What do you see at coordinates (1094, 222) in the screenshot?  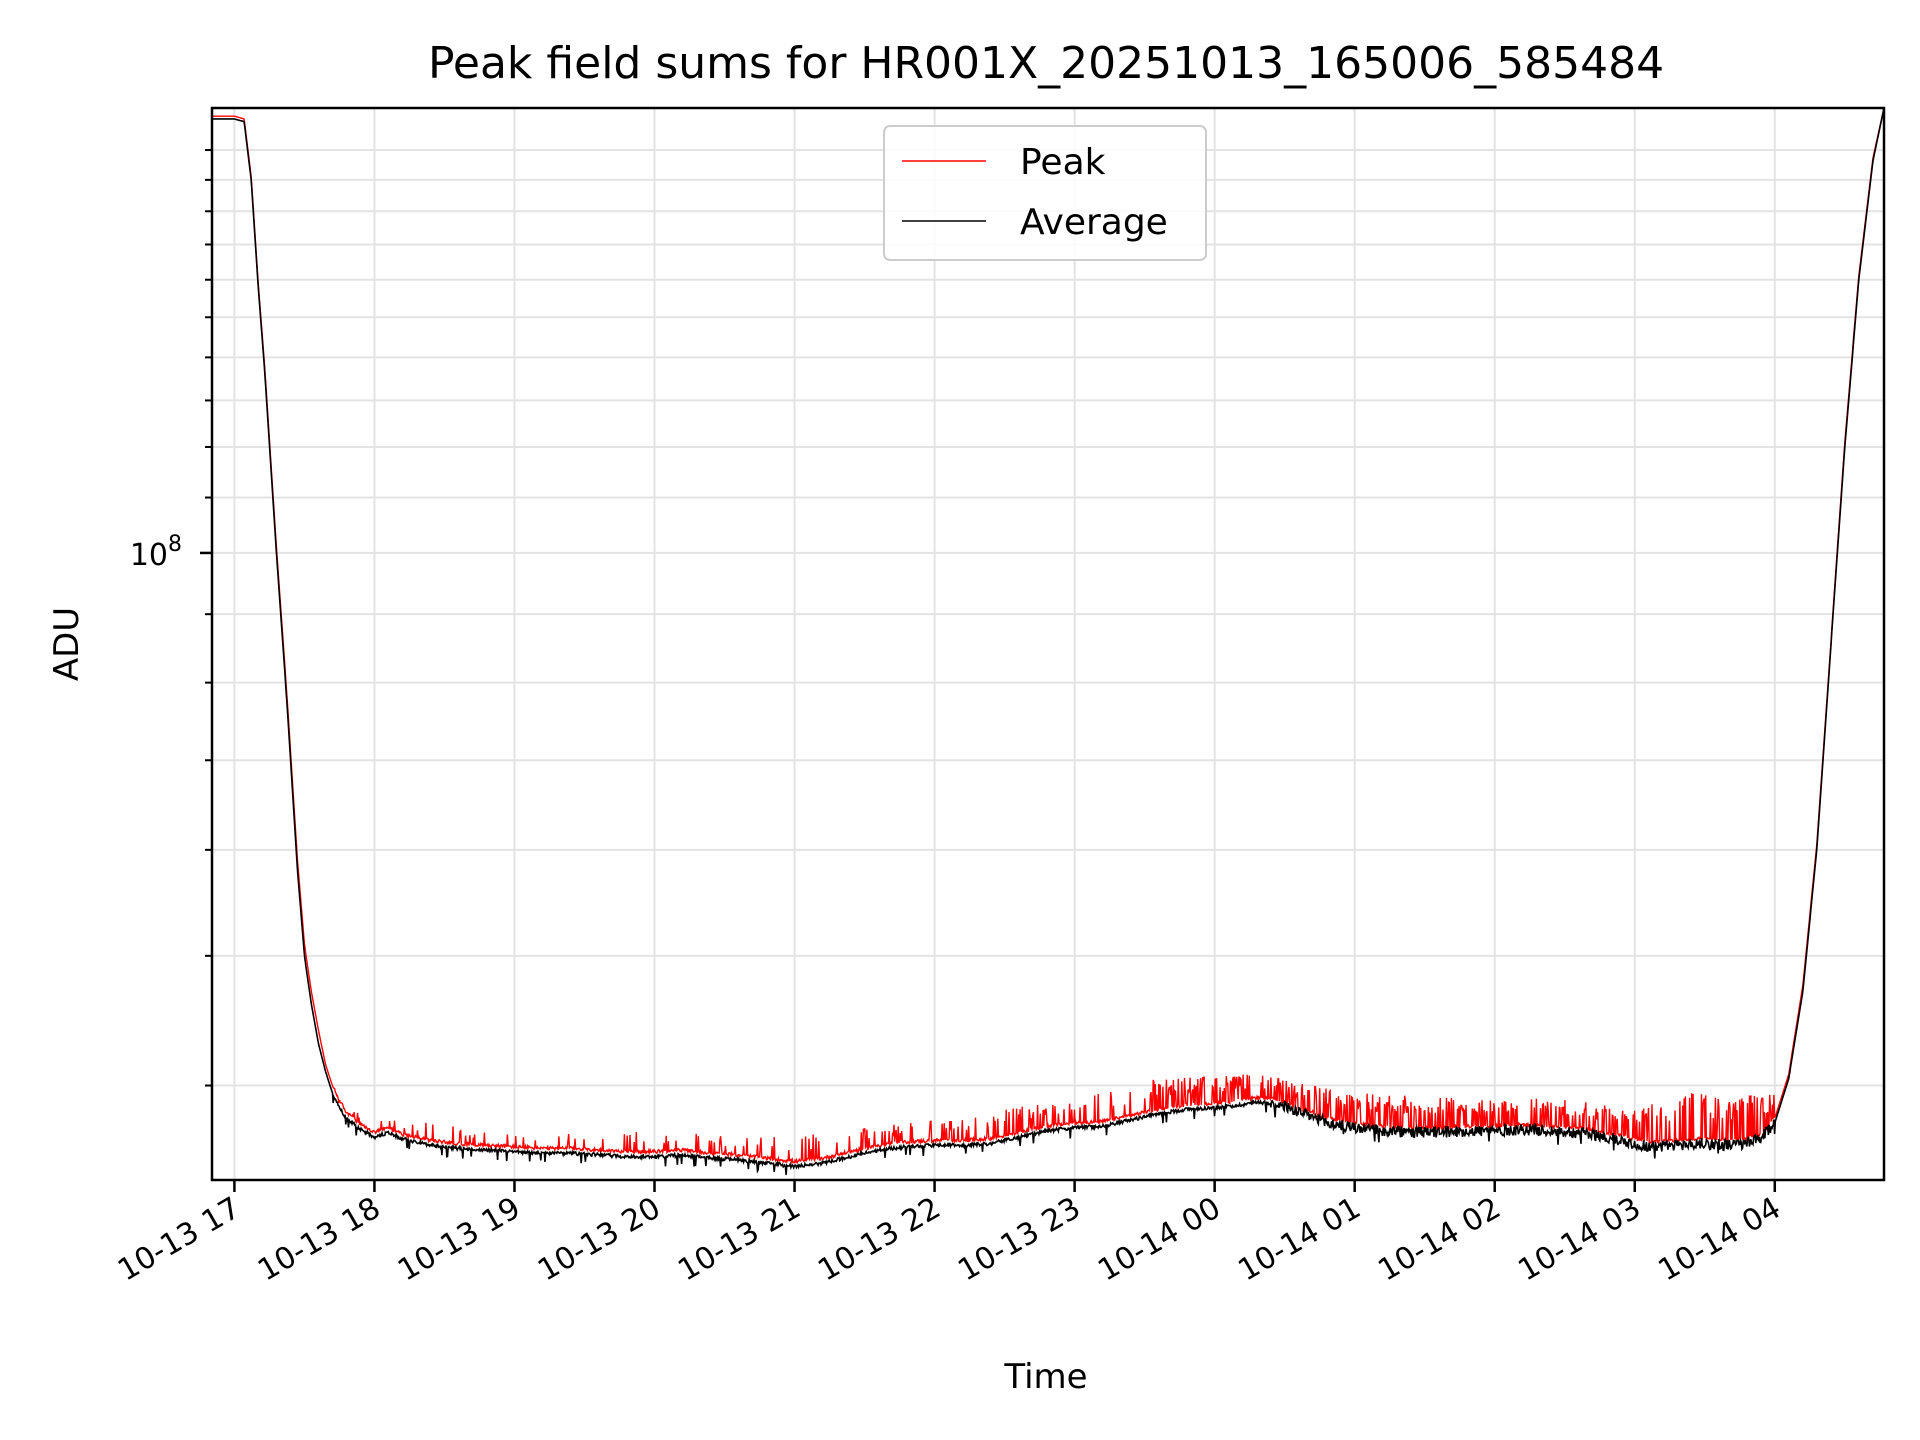 I see `legend-label-average: Average` at bounding box center [1094, 222].